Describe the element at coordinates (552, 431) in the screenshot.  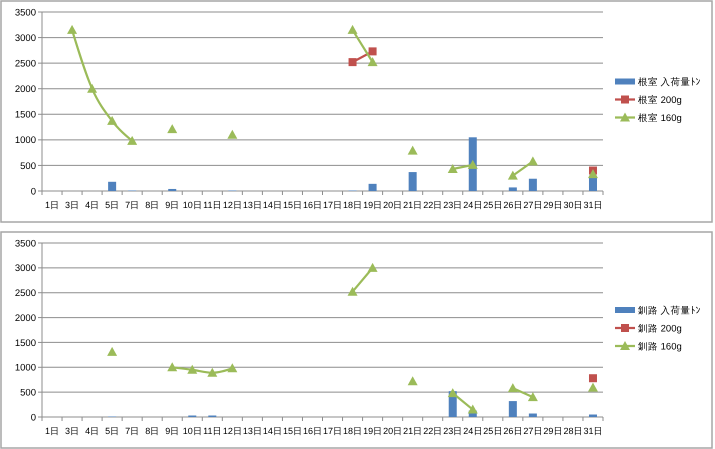
I see `x-tick-label: 29日` at that location.